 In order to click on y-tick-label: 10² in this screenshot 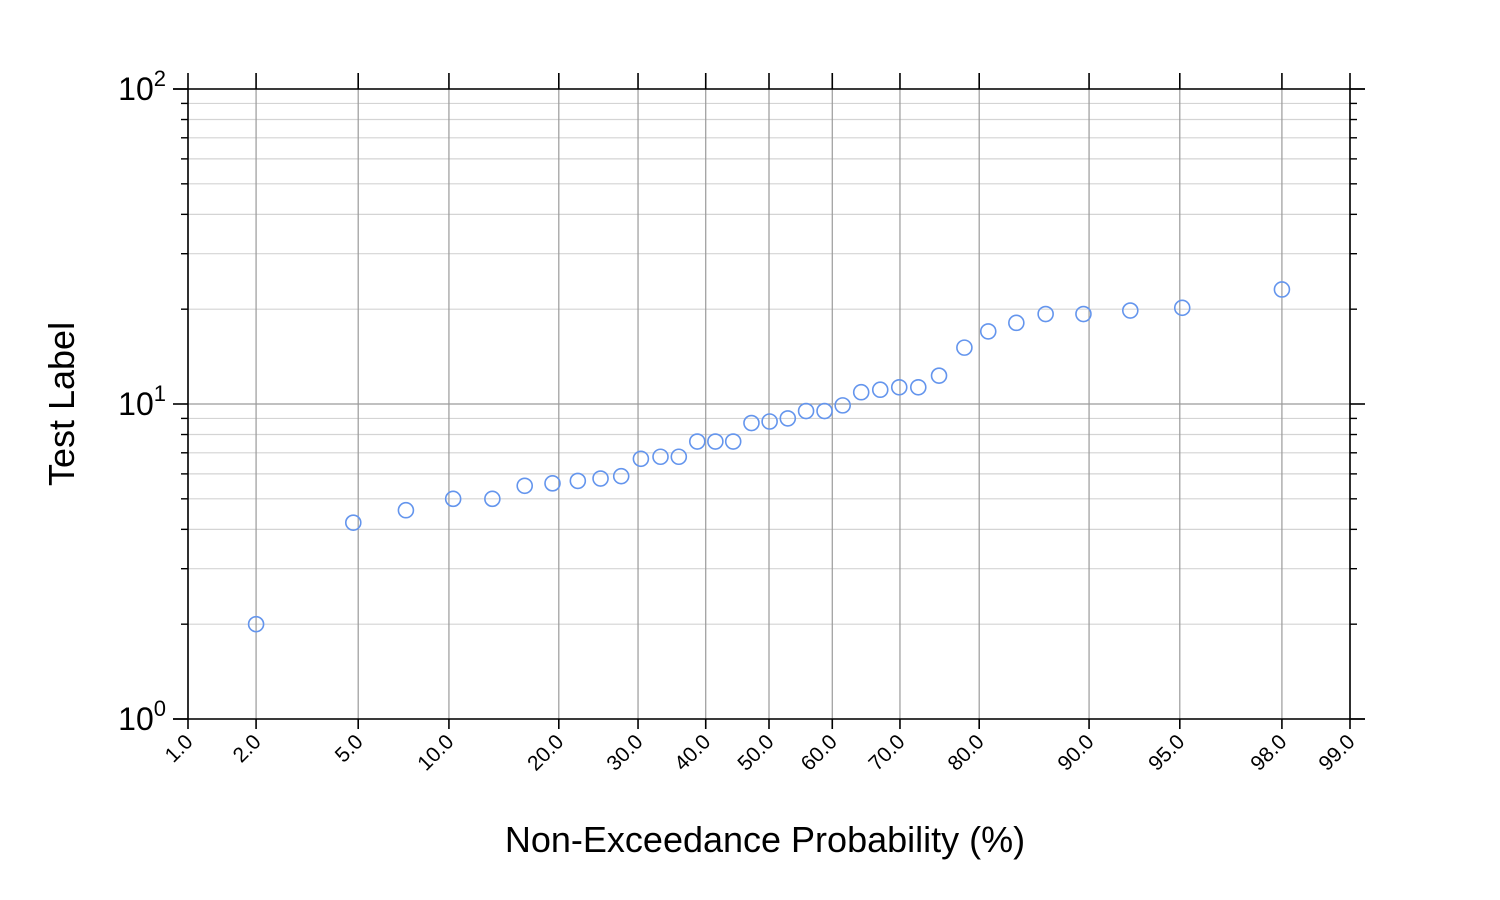, I will do `click(142, 86)`.